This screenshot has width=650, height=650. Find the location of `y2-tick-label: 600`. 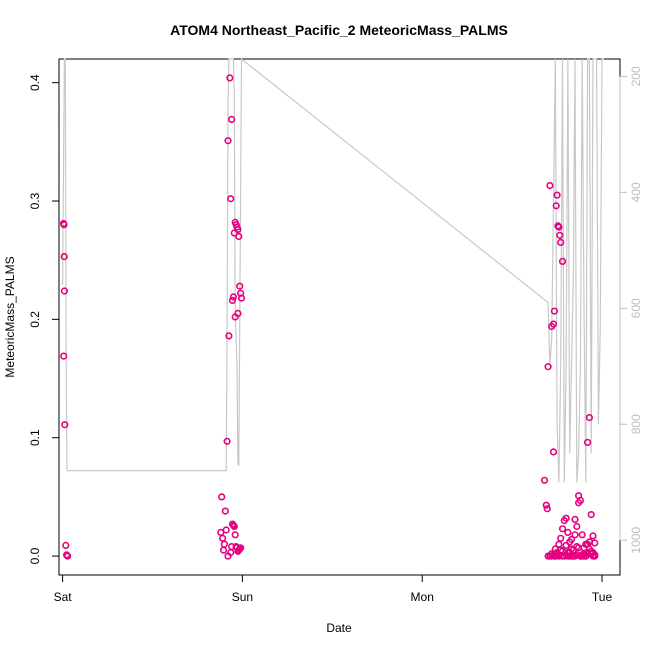

y2-tick-label: 600 is located at coordinates (636, 308).